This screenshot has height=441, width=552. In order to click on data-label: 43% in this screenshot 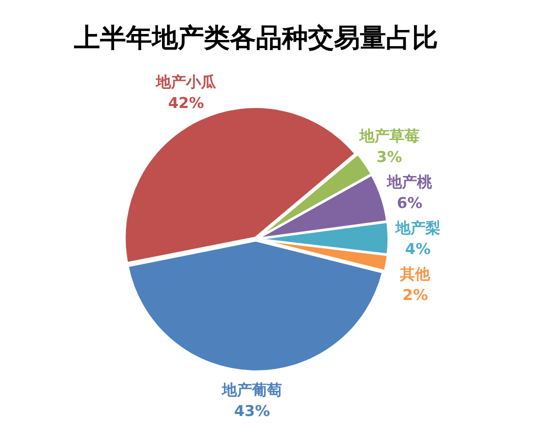, I will do `click(252, 411)`.